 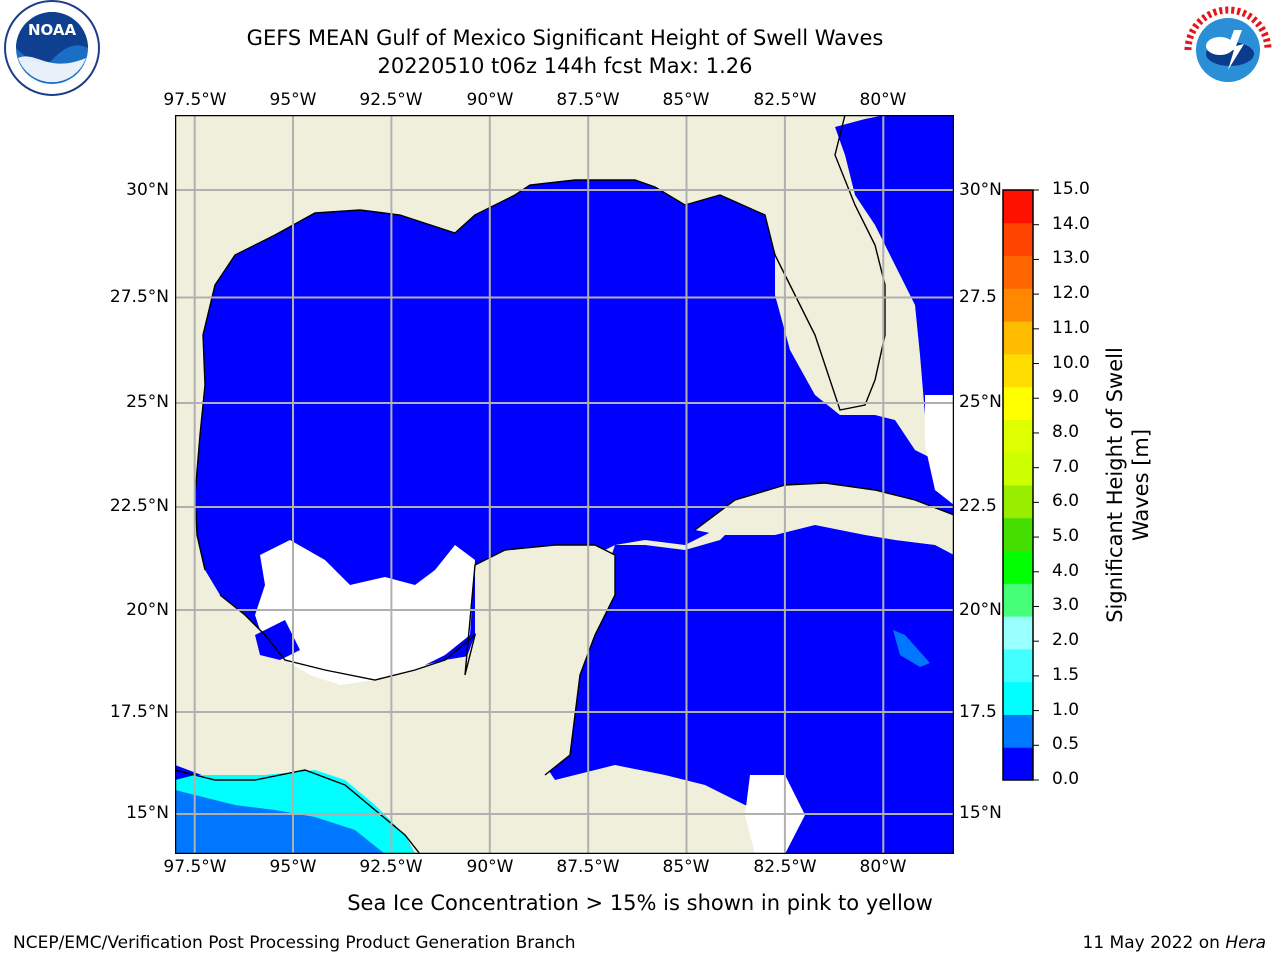 I want to click on colorbar-label-line2: Waves [m], so click(x=1141, y=485).